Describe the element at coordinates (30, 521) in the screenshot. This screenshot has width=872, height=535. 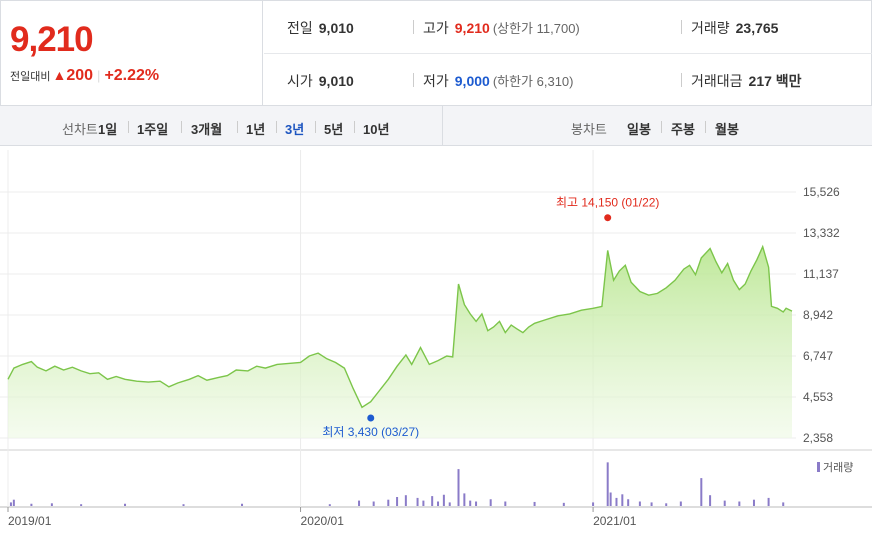
I see `x-tick-label: 2019/01` at that location.